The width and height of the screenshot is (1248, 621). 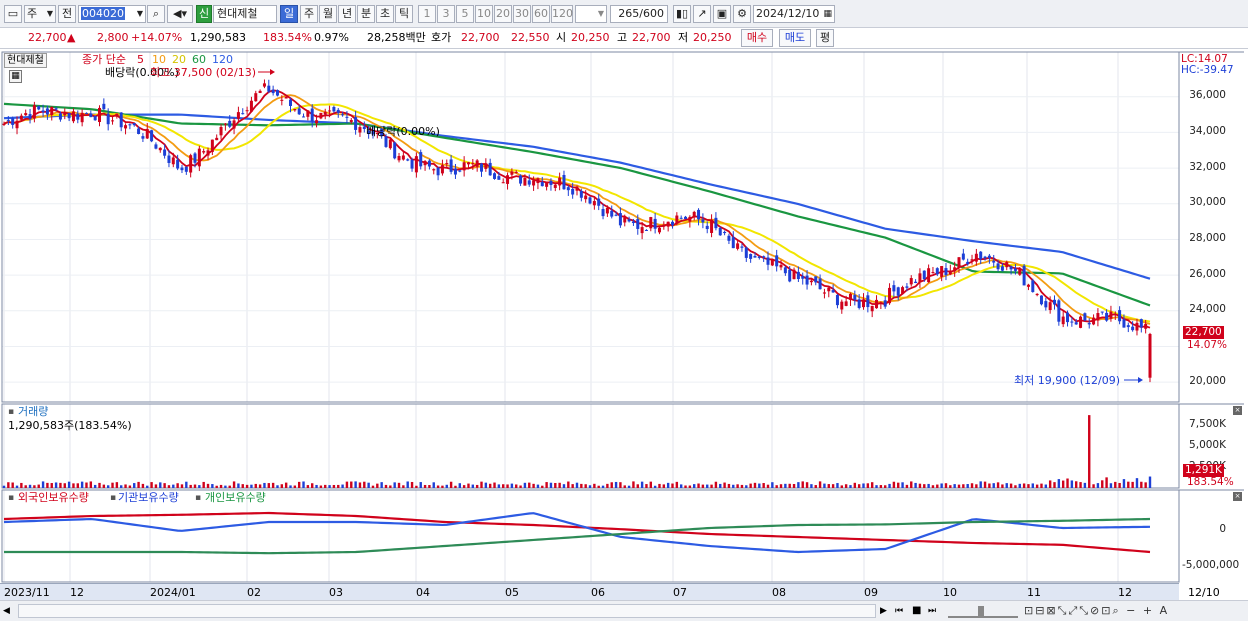 I want to click on period-minute: 분, so click(x=366, y=14).